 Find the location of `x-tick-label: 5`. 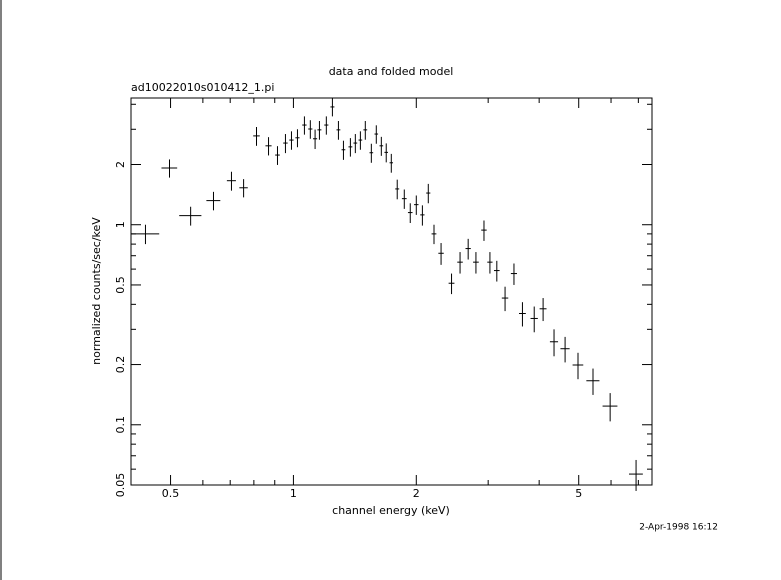

x-tick-label: 5 is located at coordinates (578, 493).